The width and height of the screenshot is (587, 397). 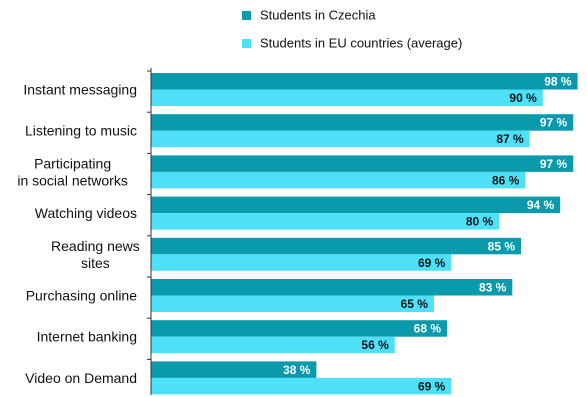 What do you see at coordinates (95, 246) in the screenshot?
I see `category-label: Reading news` at bounding box center [95, 246].